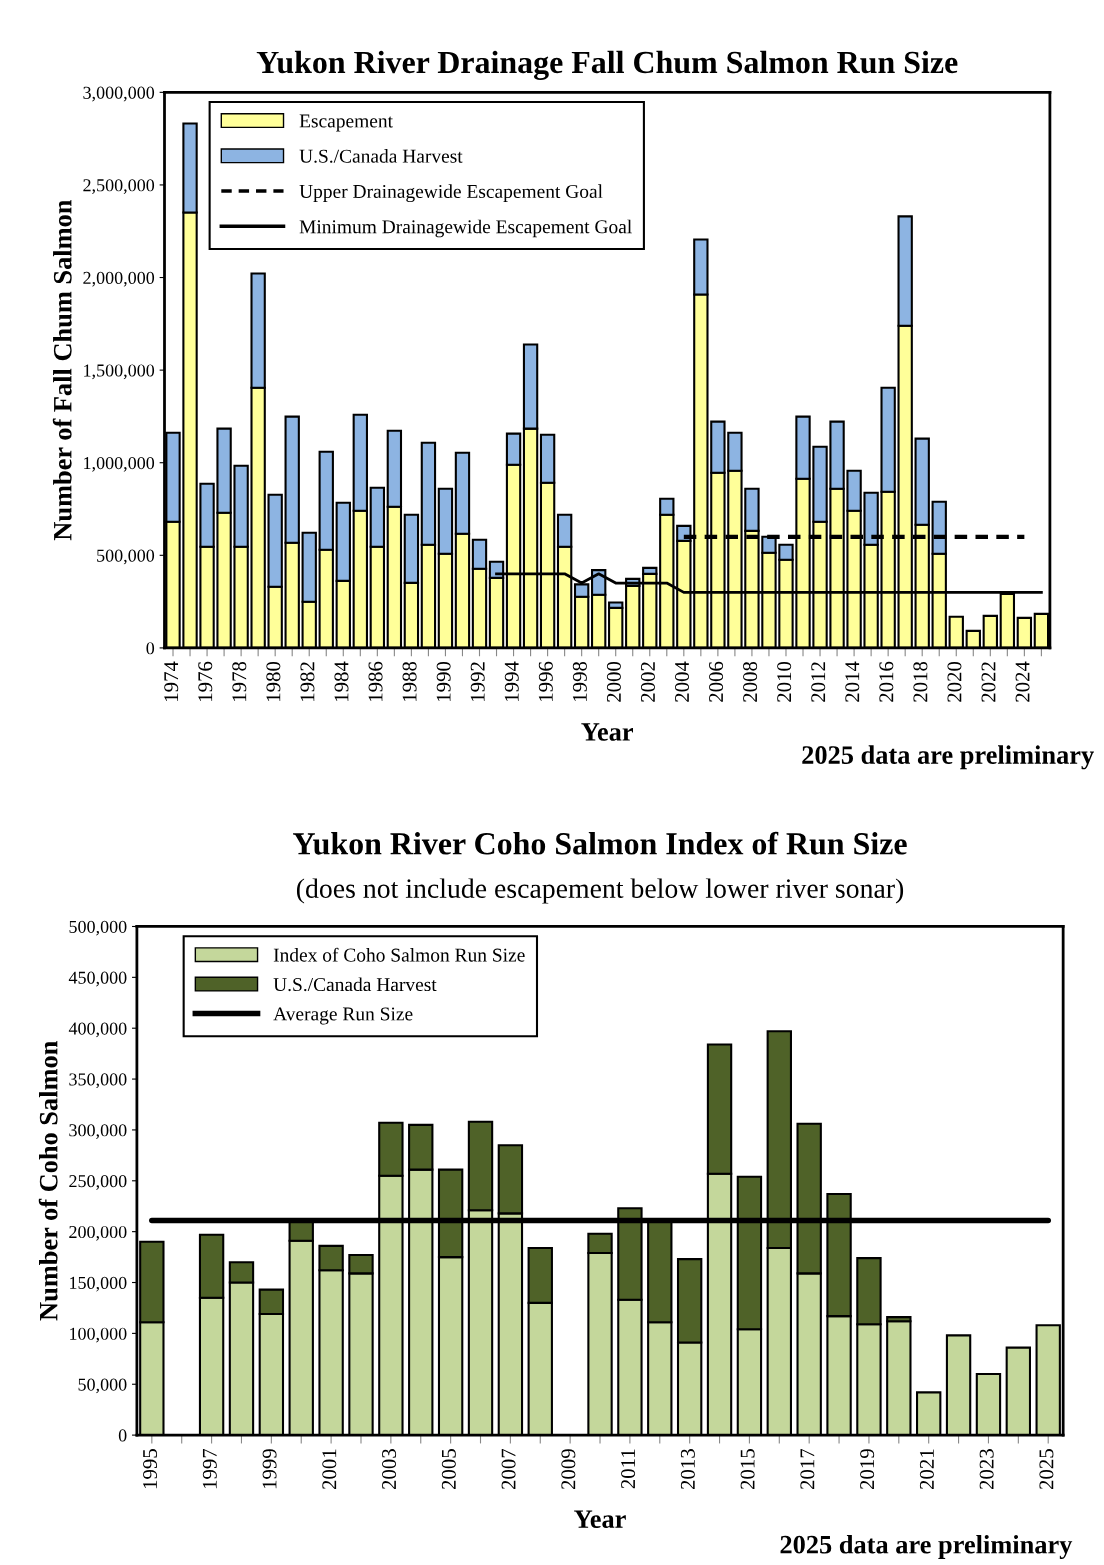  I want to click on x-tick-label: 2014, so click(852, 681).